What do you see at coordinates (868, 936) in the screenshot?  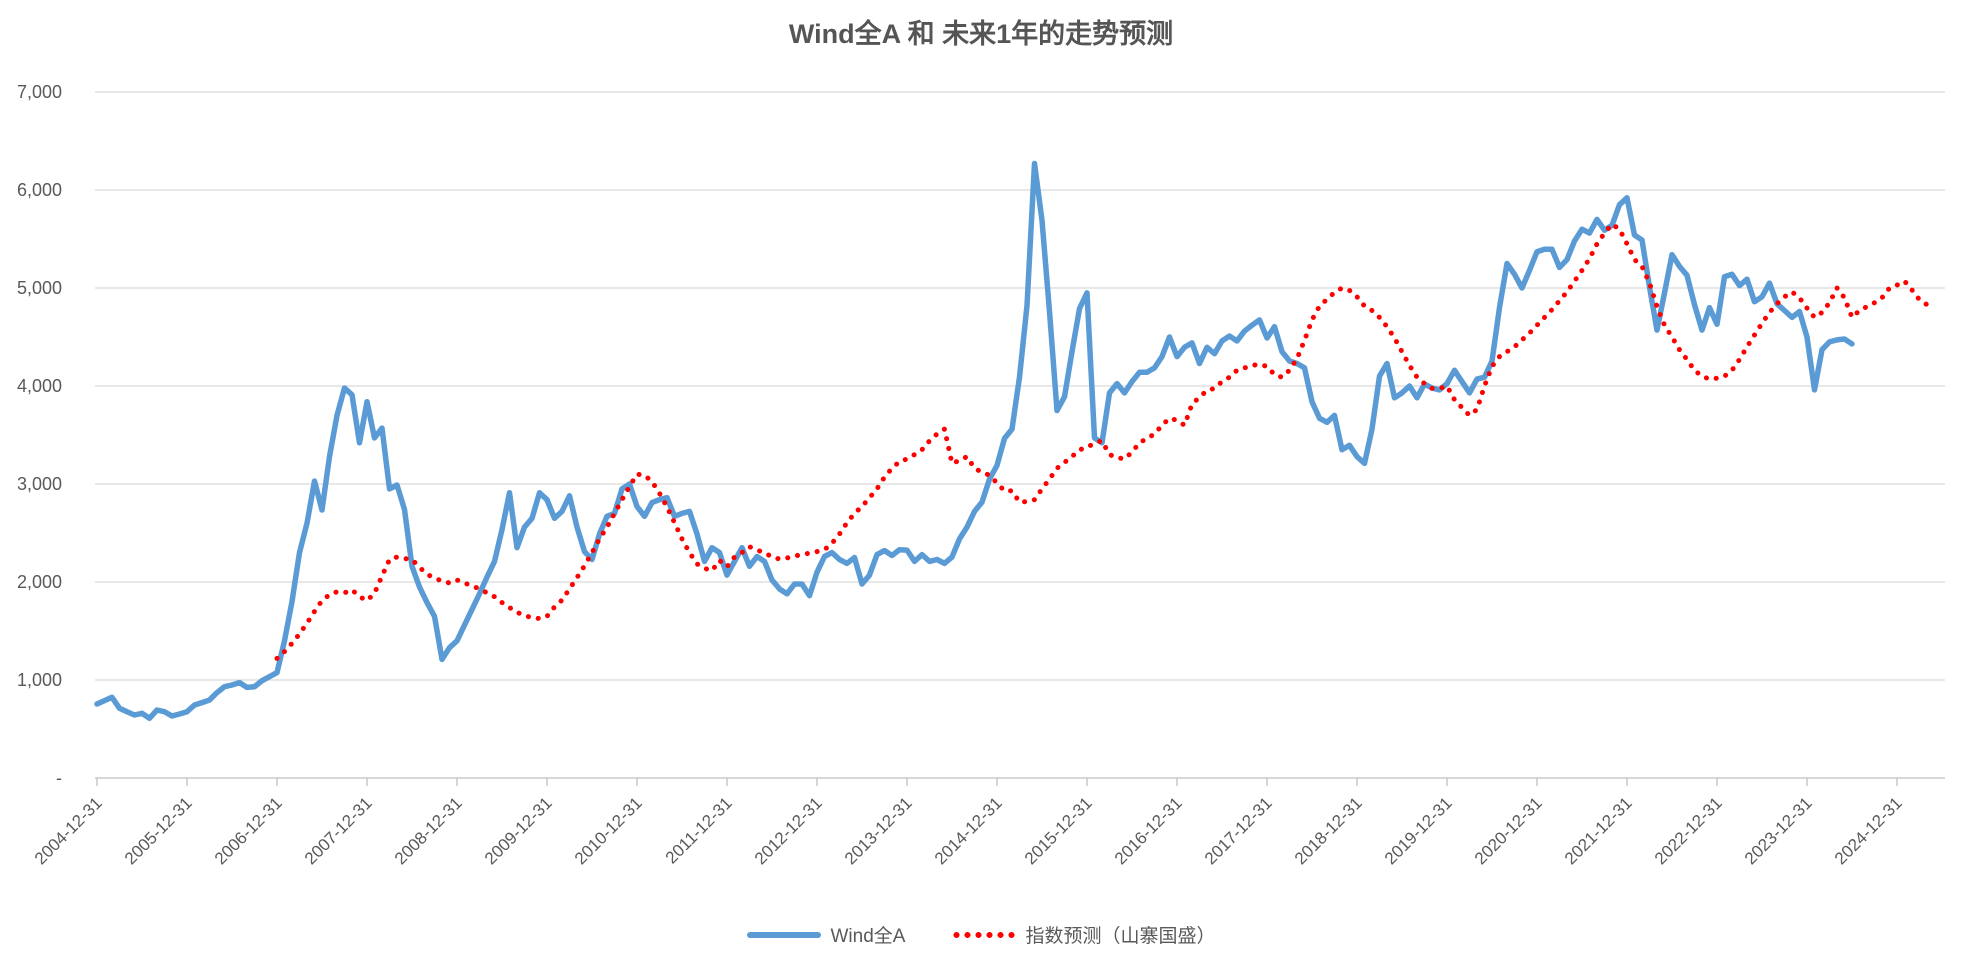 I see `legend-label-wind-all-a: Wind全A` at bounding box center [868, 936].